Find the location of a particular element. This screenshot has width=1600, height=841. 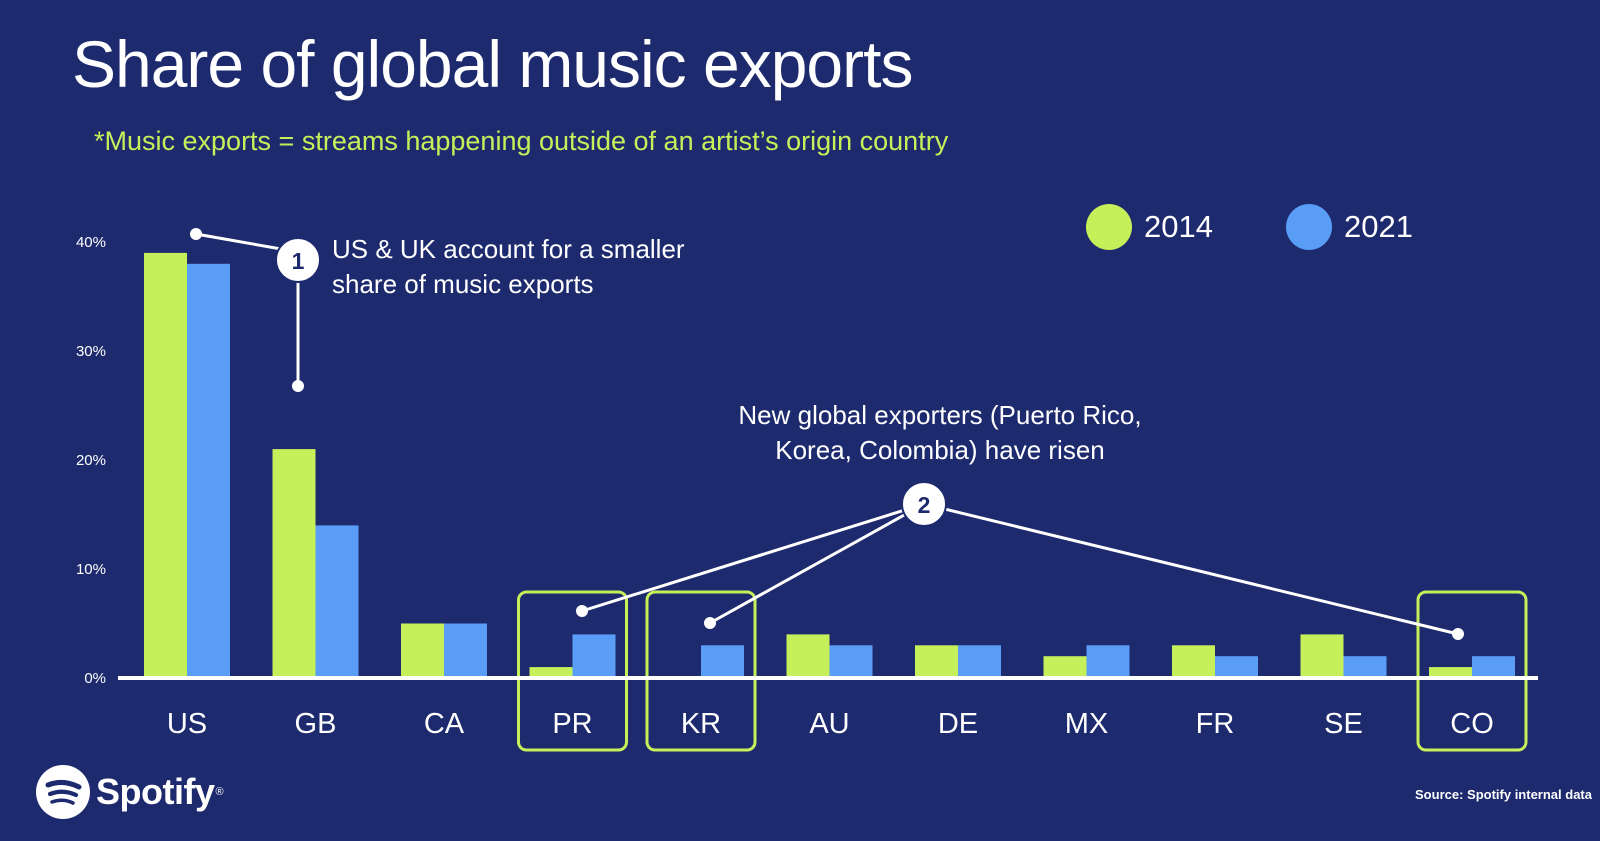

callout-2-line-co is located at coordinates (1191, 569).